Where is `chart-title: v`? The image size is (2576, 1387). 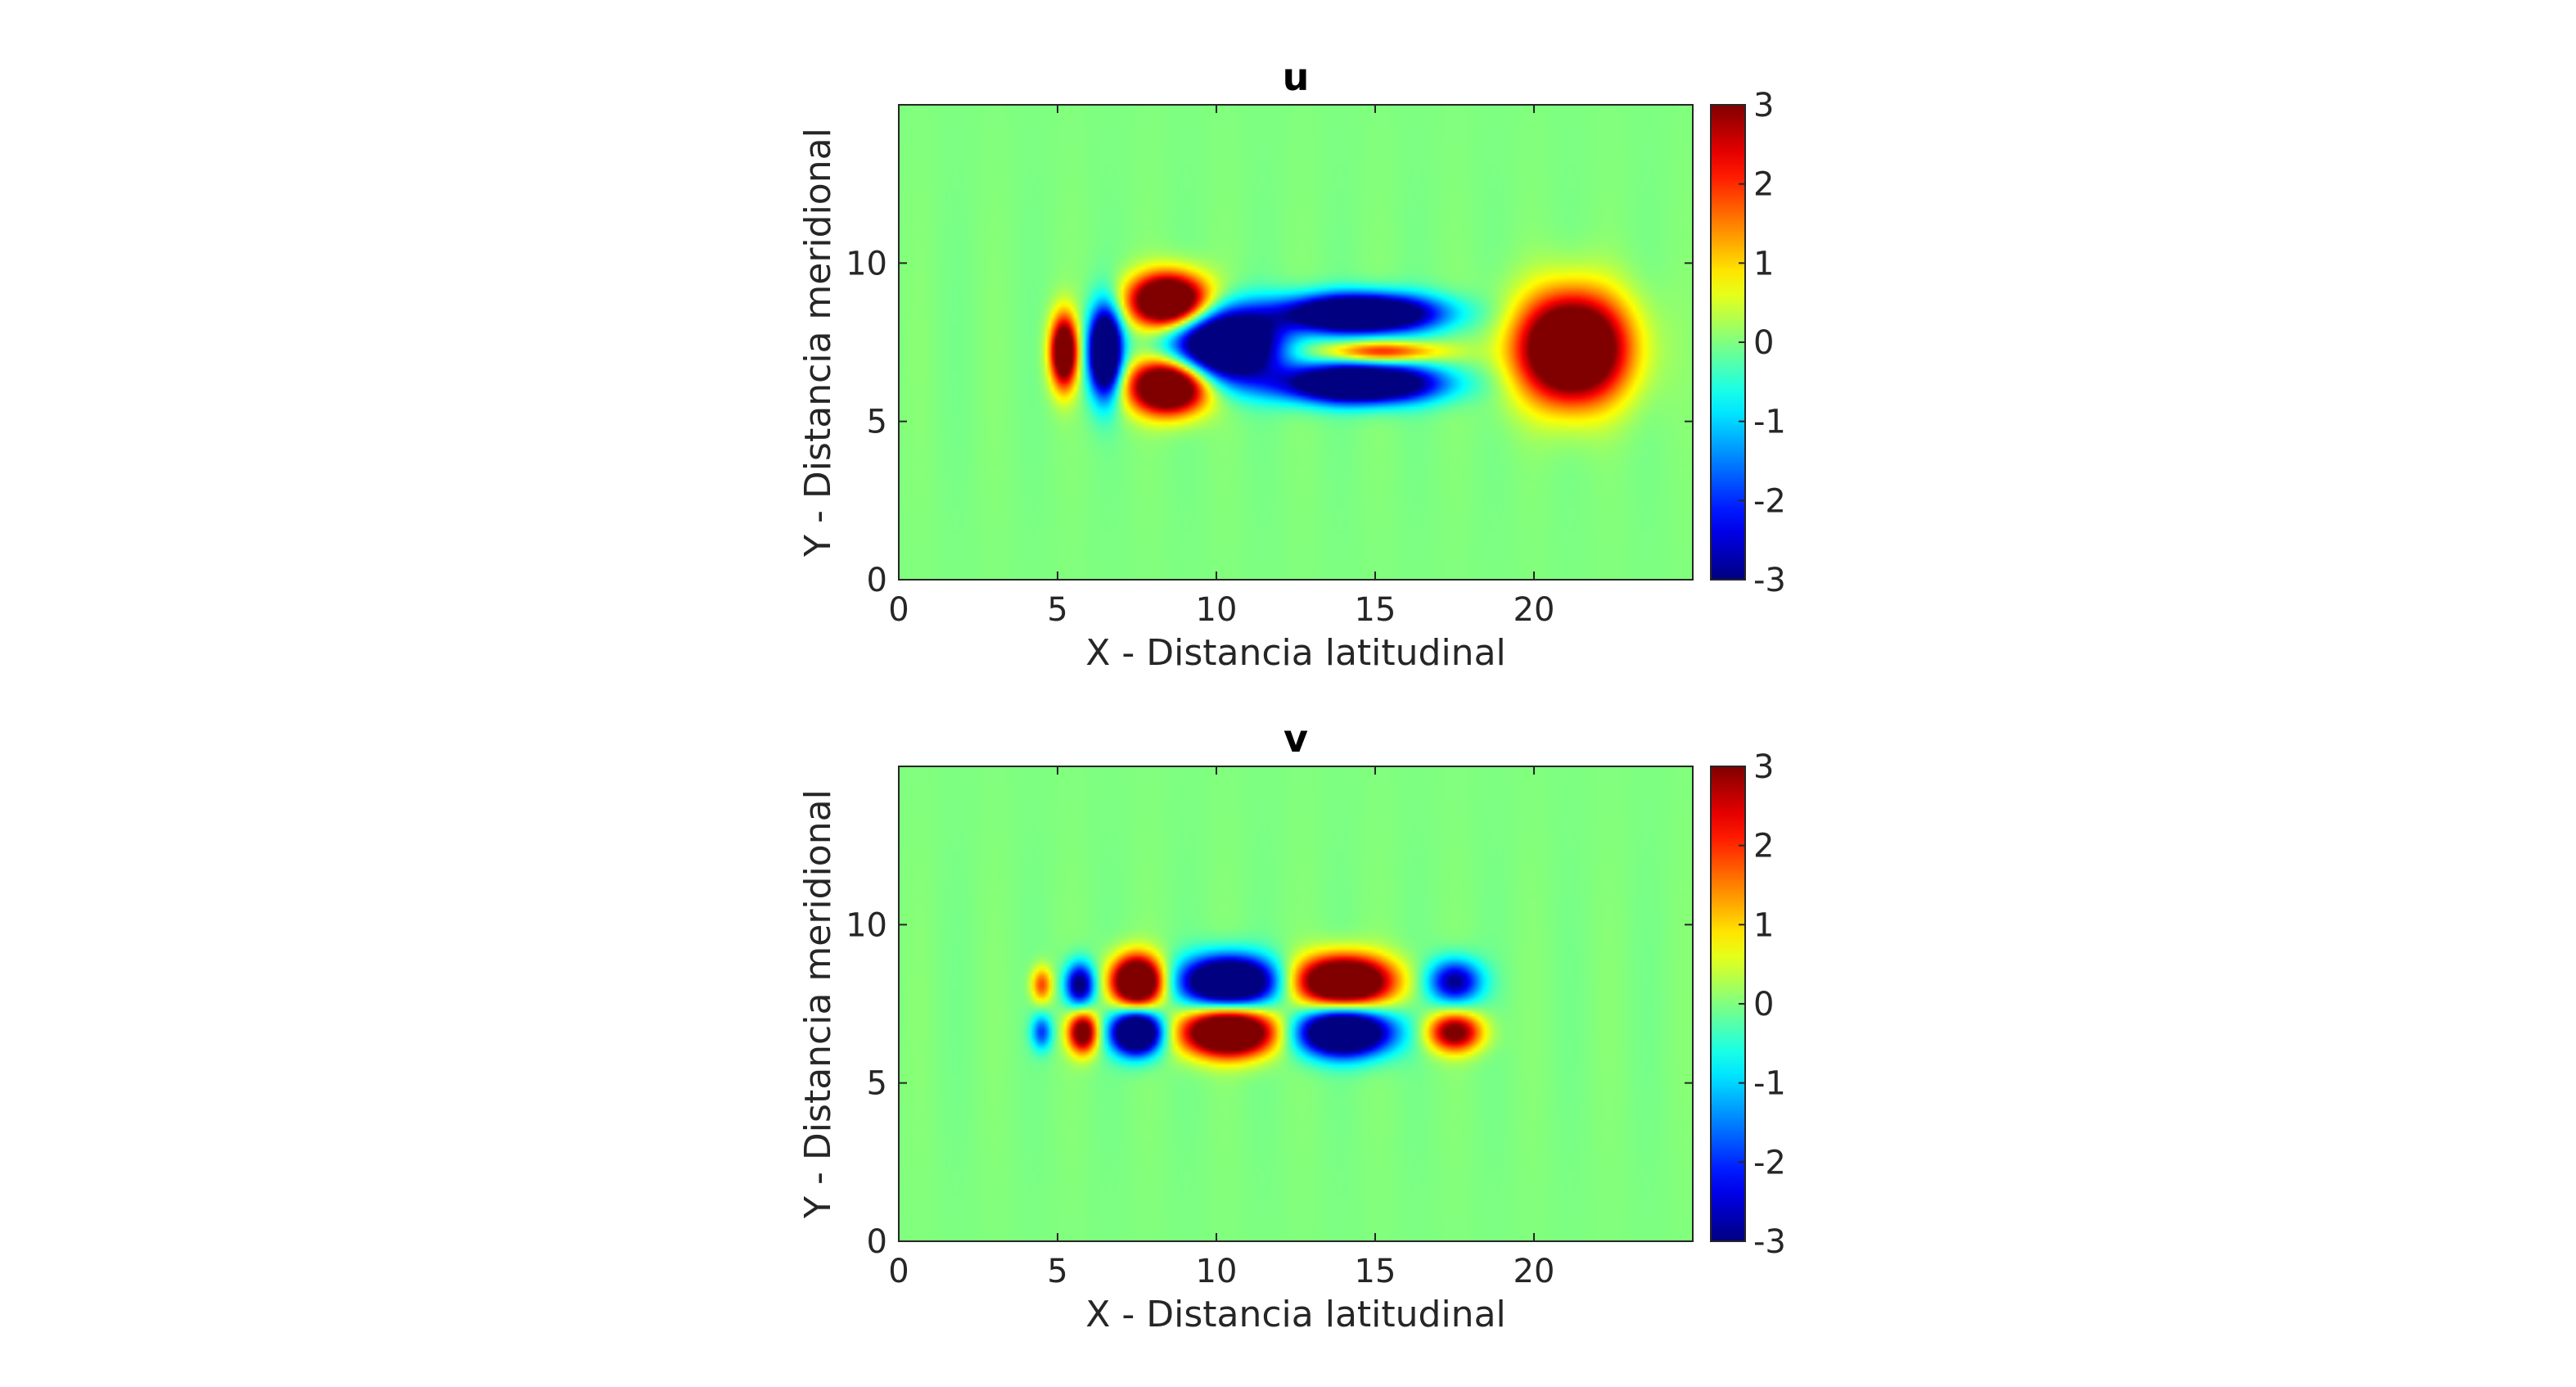 chart-title: v is located at coordinates (1295, 738).